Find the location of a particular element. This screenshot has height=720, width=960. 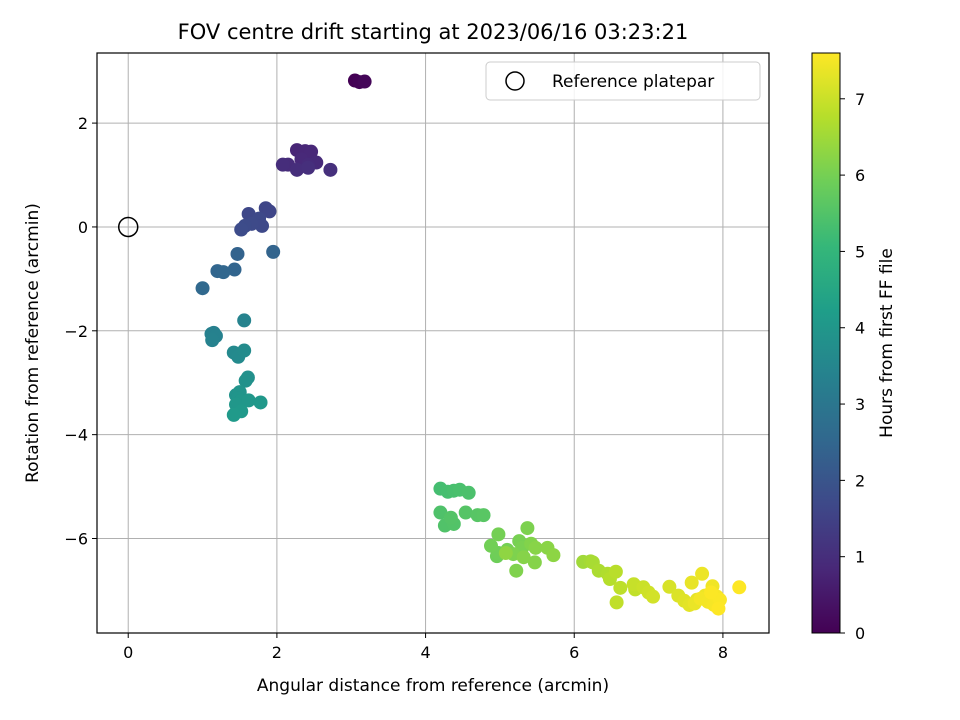

colorbar-tick-label: 3 is located at coordinates (860, 404).